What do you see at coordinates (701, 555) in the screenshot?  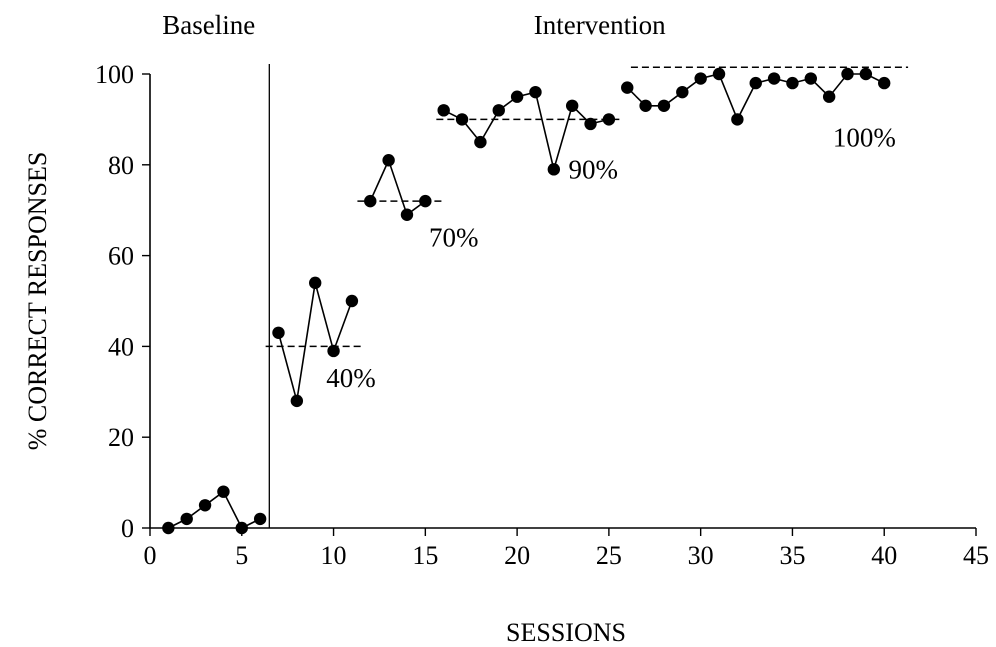 I see `x-tick-label: 30` at bounding box center [701, 555].